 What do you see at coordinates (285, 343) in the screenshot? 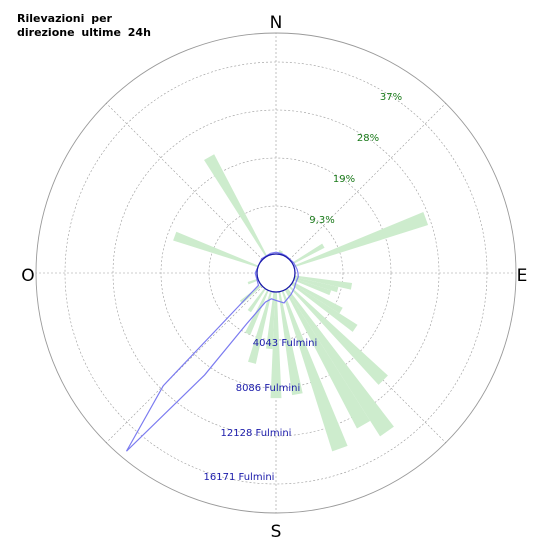
I see `count-ring-label: 4043 Fulmini` at bounding box center [285, 343].